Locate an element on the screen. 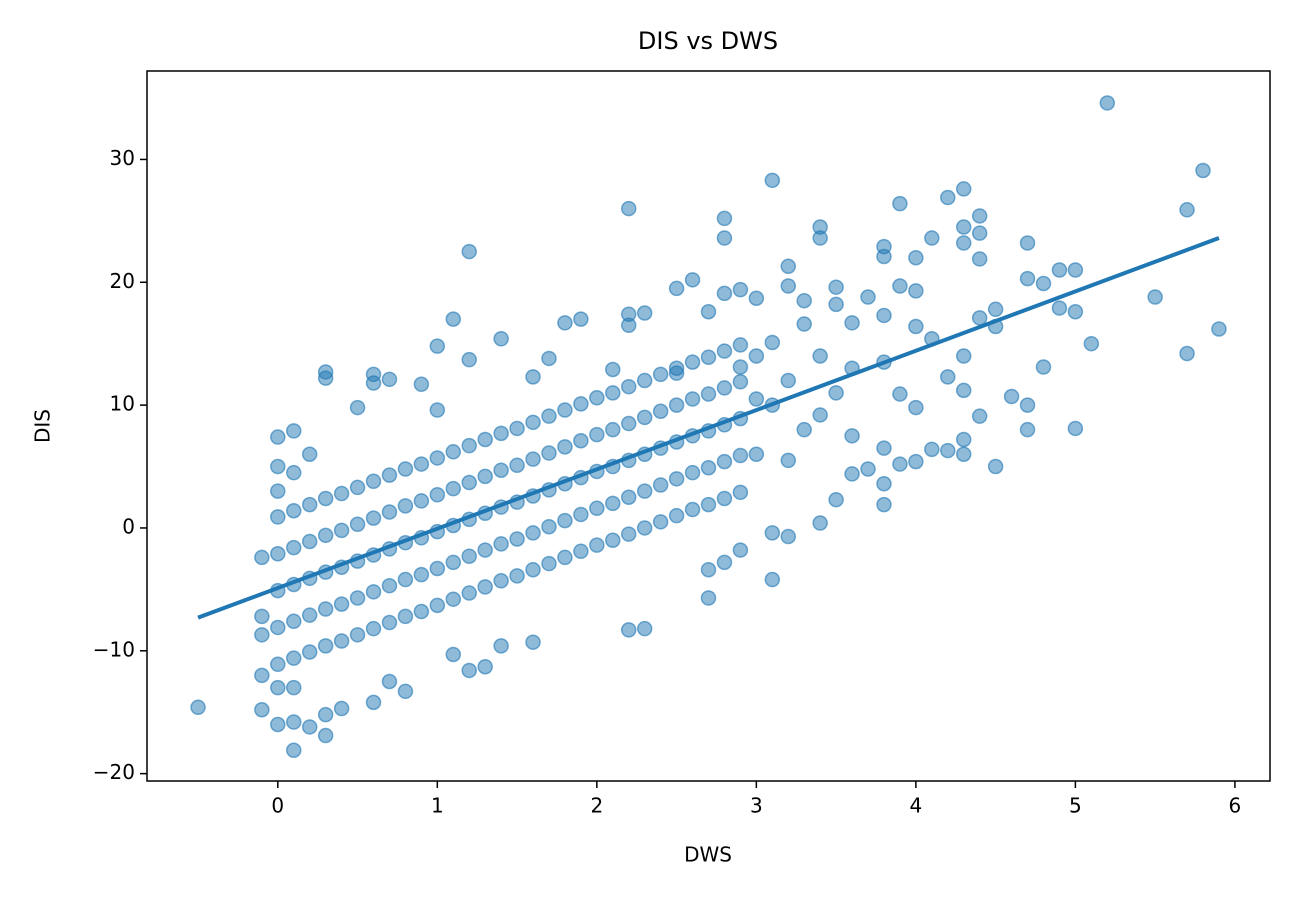 This screenshot has height=900, width=1300. y-tick-label: 10 is located at coordinates (122, 404).